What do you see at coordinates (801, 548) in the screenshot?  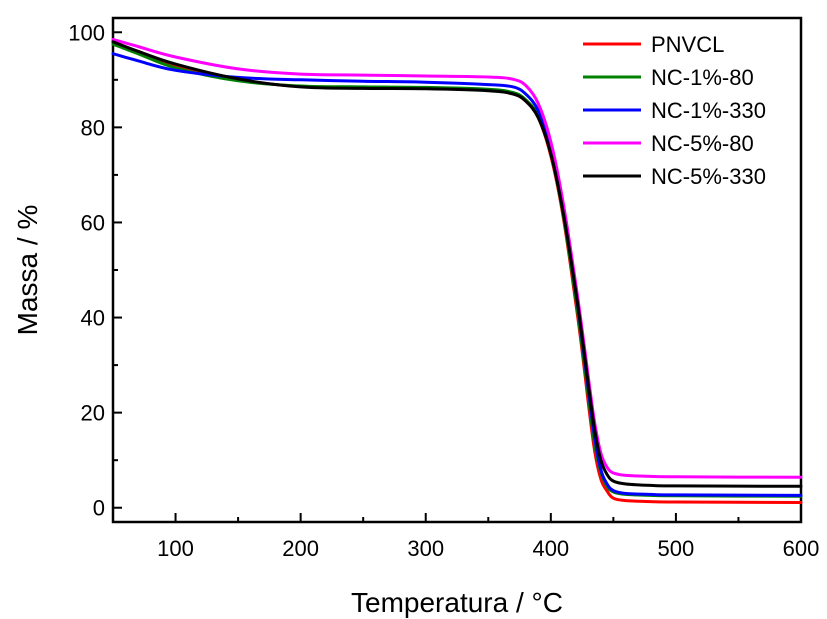 I see `x-tick-label: 600` at bounding box center [801, 548].